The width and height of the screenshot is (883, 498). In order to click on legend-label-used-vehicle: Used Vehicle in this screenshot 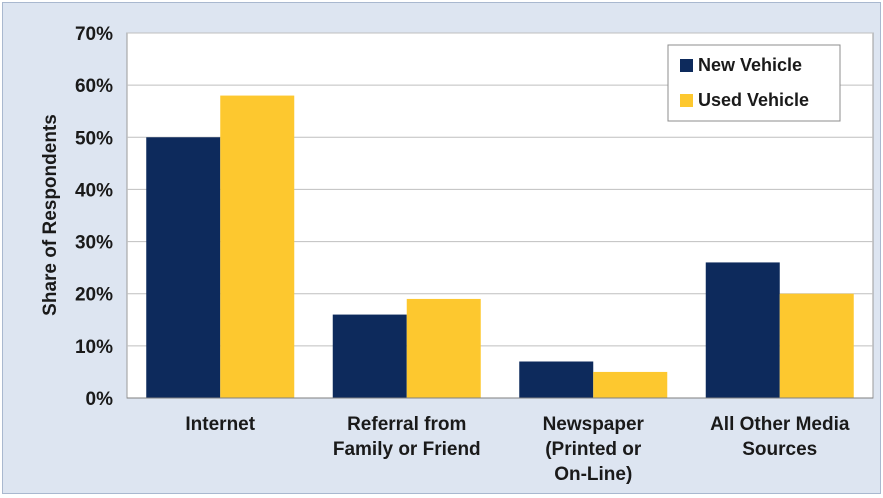, I will do `click(753, 100)`.